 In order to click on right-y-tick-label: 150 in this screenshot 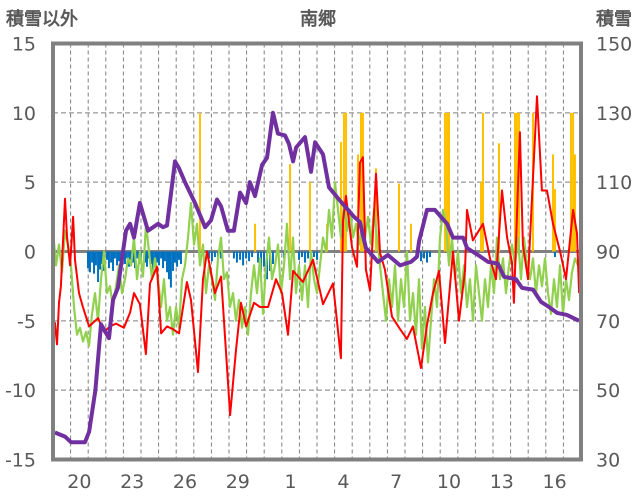, I will do `click(614, 45)`.